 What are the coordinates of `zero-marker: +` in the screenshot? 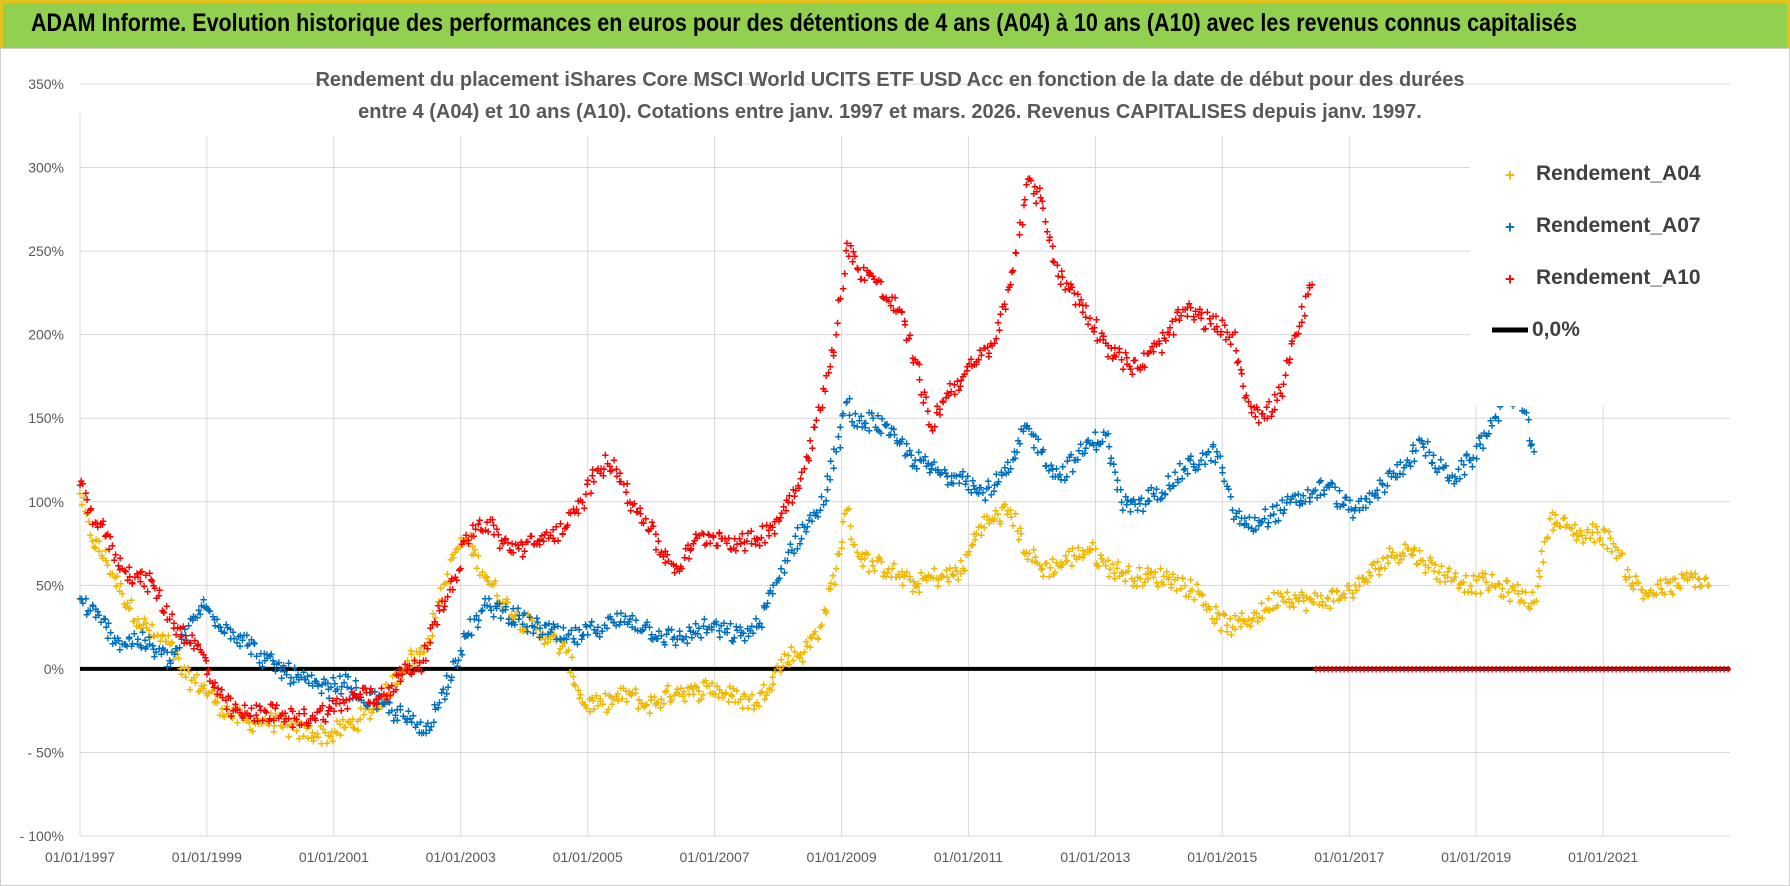 It's located at (1379, 669).